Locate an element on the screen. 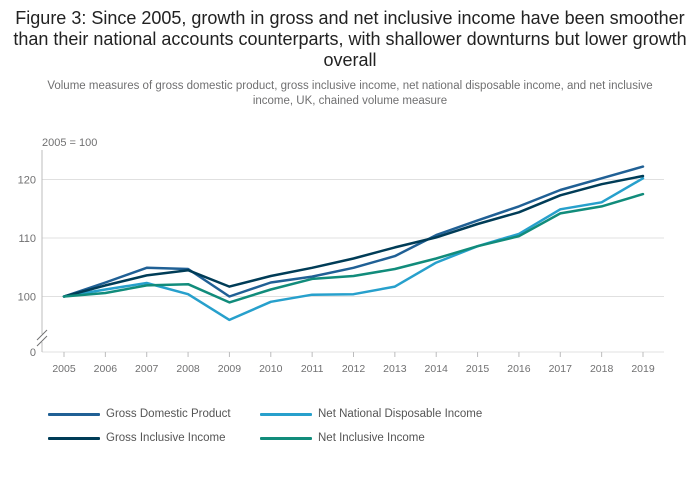 The width and height of the screenshot is (700, 502). x-tick-label: 2018 is located at coordinates (602, 369).